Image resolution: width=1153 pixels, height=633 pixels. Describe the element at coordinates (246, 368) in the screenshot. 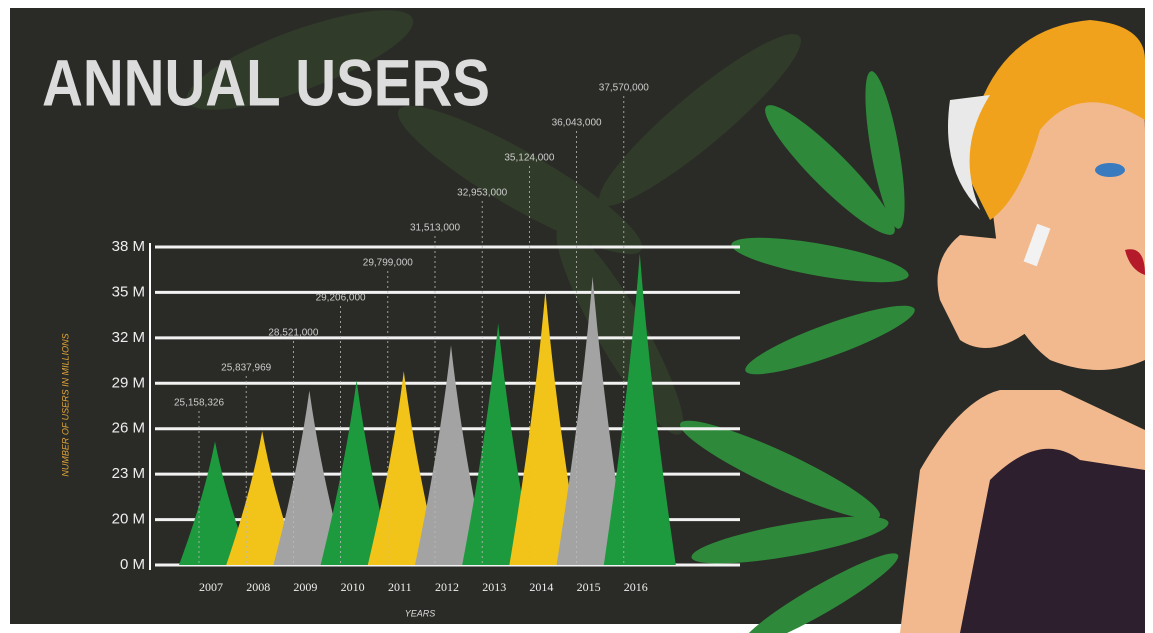

I see `value-label: 25,837,969` at that location.